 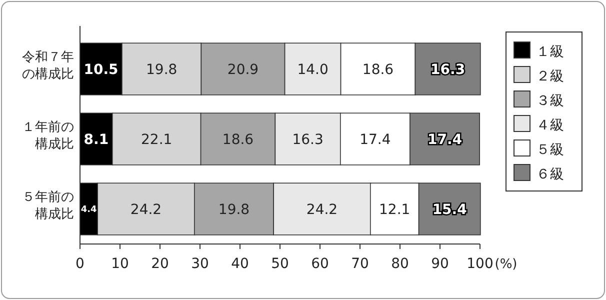 What do you see at coordinates (480, 264) in the screenshot?
I see `x-tick-label: 100` at bounding box center [480, 264].